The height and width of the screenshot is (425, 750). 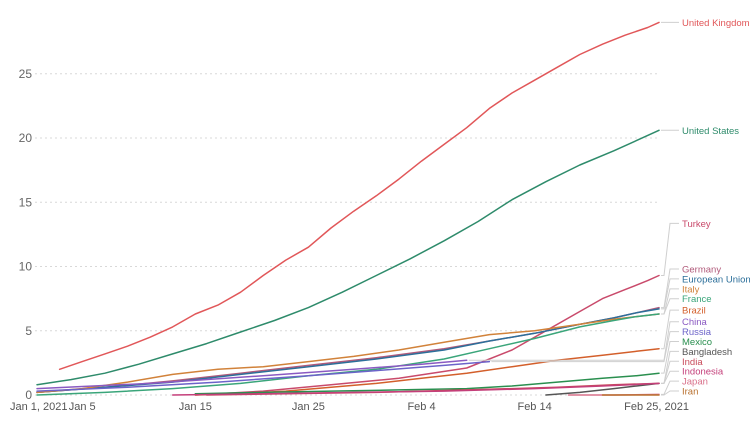 What do you see at coordinates (691, 289) in the screenshot?
I see `series-label-italy: Italy` at bounding box center [691, 289].